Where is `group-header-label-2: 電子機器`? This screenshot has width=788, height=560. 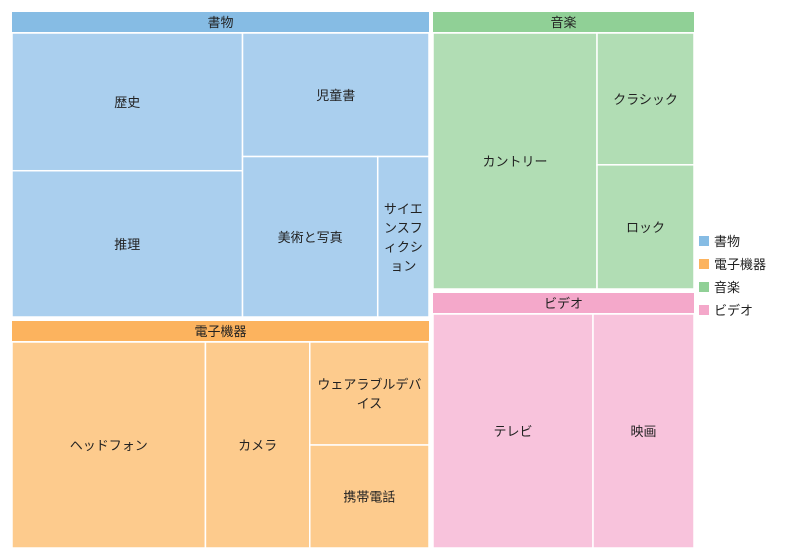 group-header-label-2: 電子機器 is located at coordinates (220, 332).